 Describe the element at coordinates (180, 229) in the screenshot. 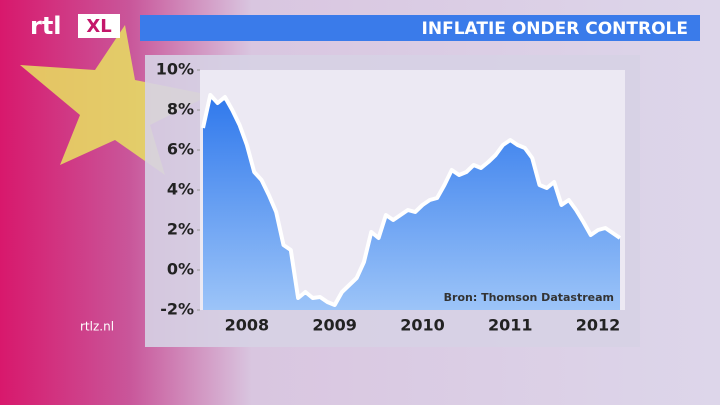

I see `y-tick-label: 2%` at that location.